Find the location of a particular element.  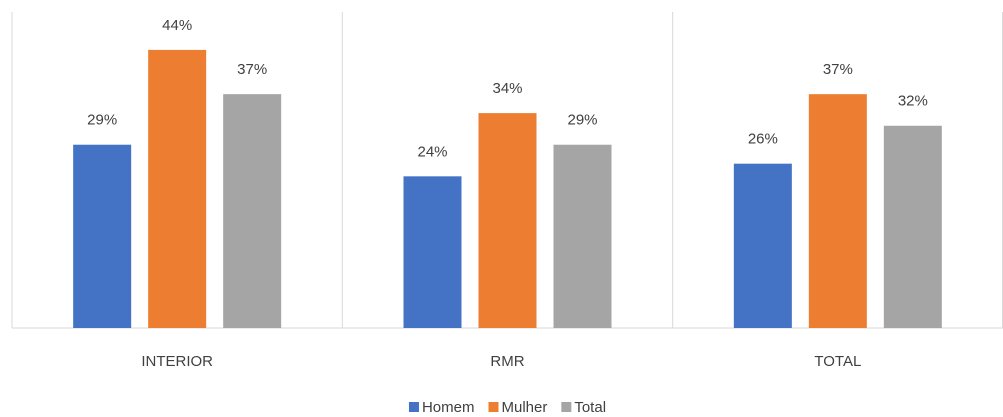

data-label: 24% is located at coordinates (432, 151).